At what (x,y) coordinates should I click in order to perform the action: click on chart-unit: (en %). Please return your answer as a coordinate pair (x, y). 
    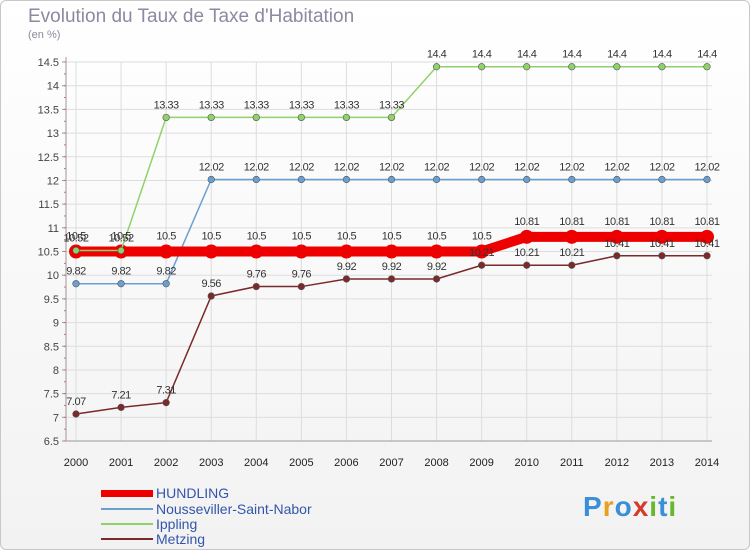
    Looking at the image, I should click on (44, 35).